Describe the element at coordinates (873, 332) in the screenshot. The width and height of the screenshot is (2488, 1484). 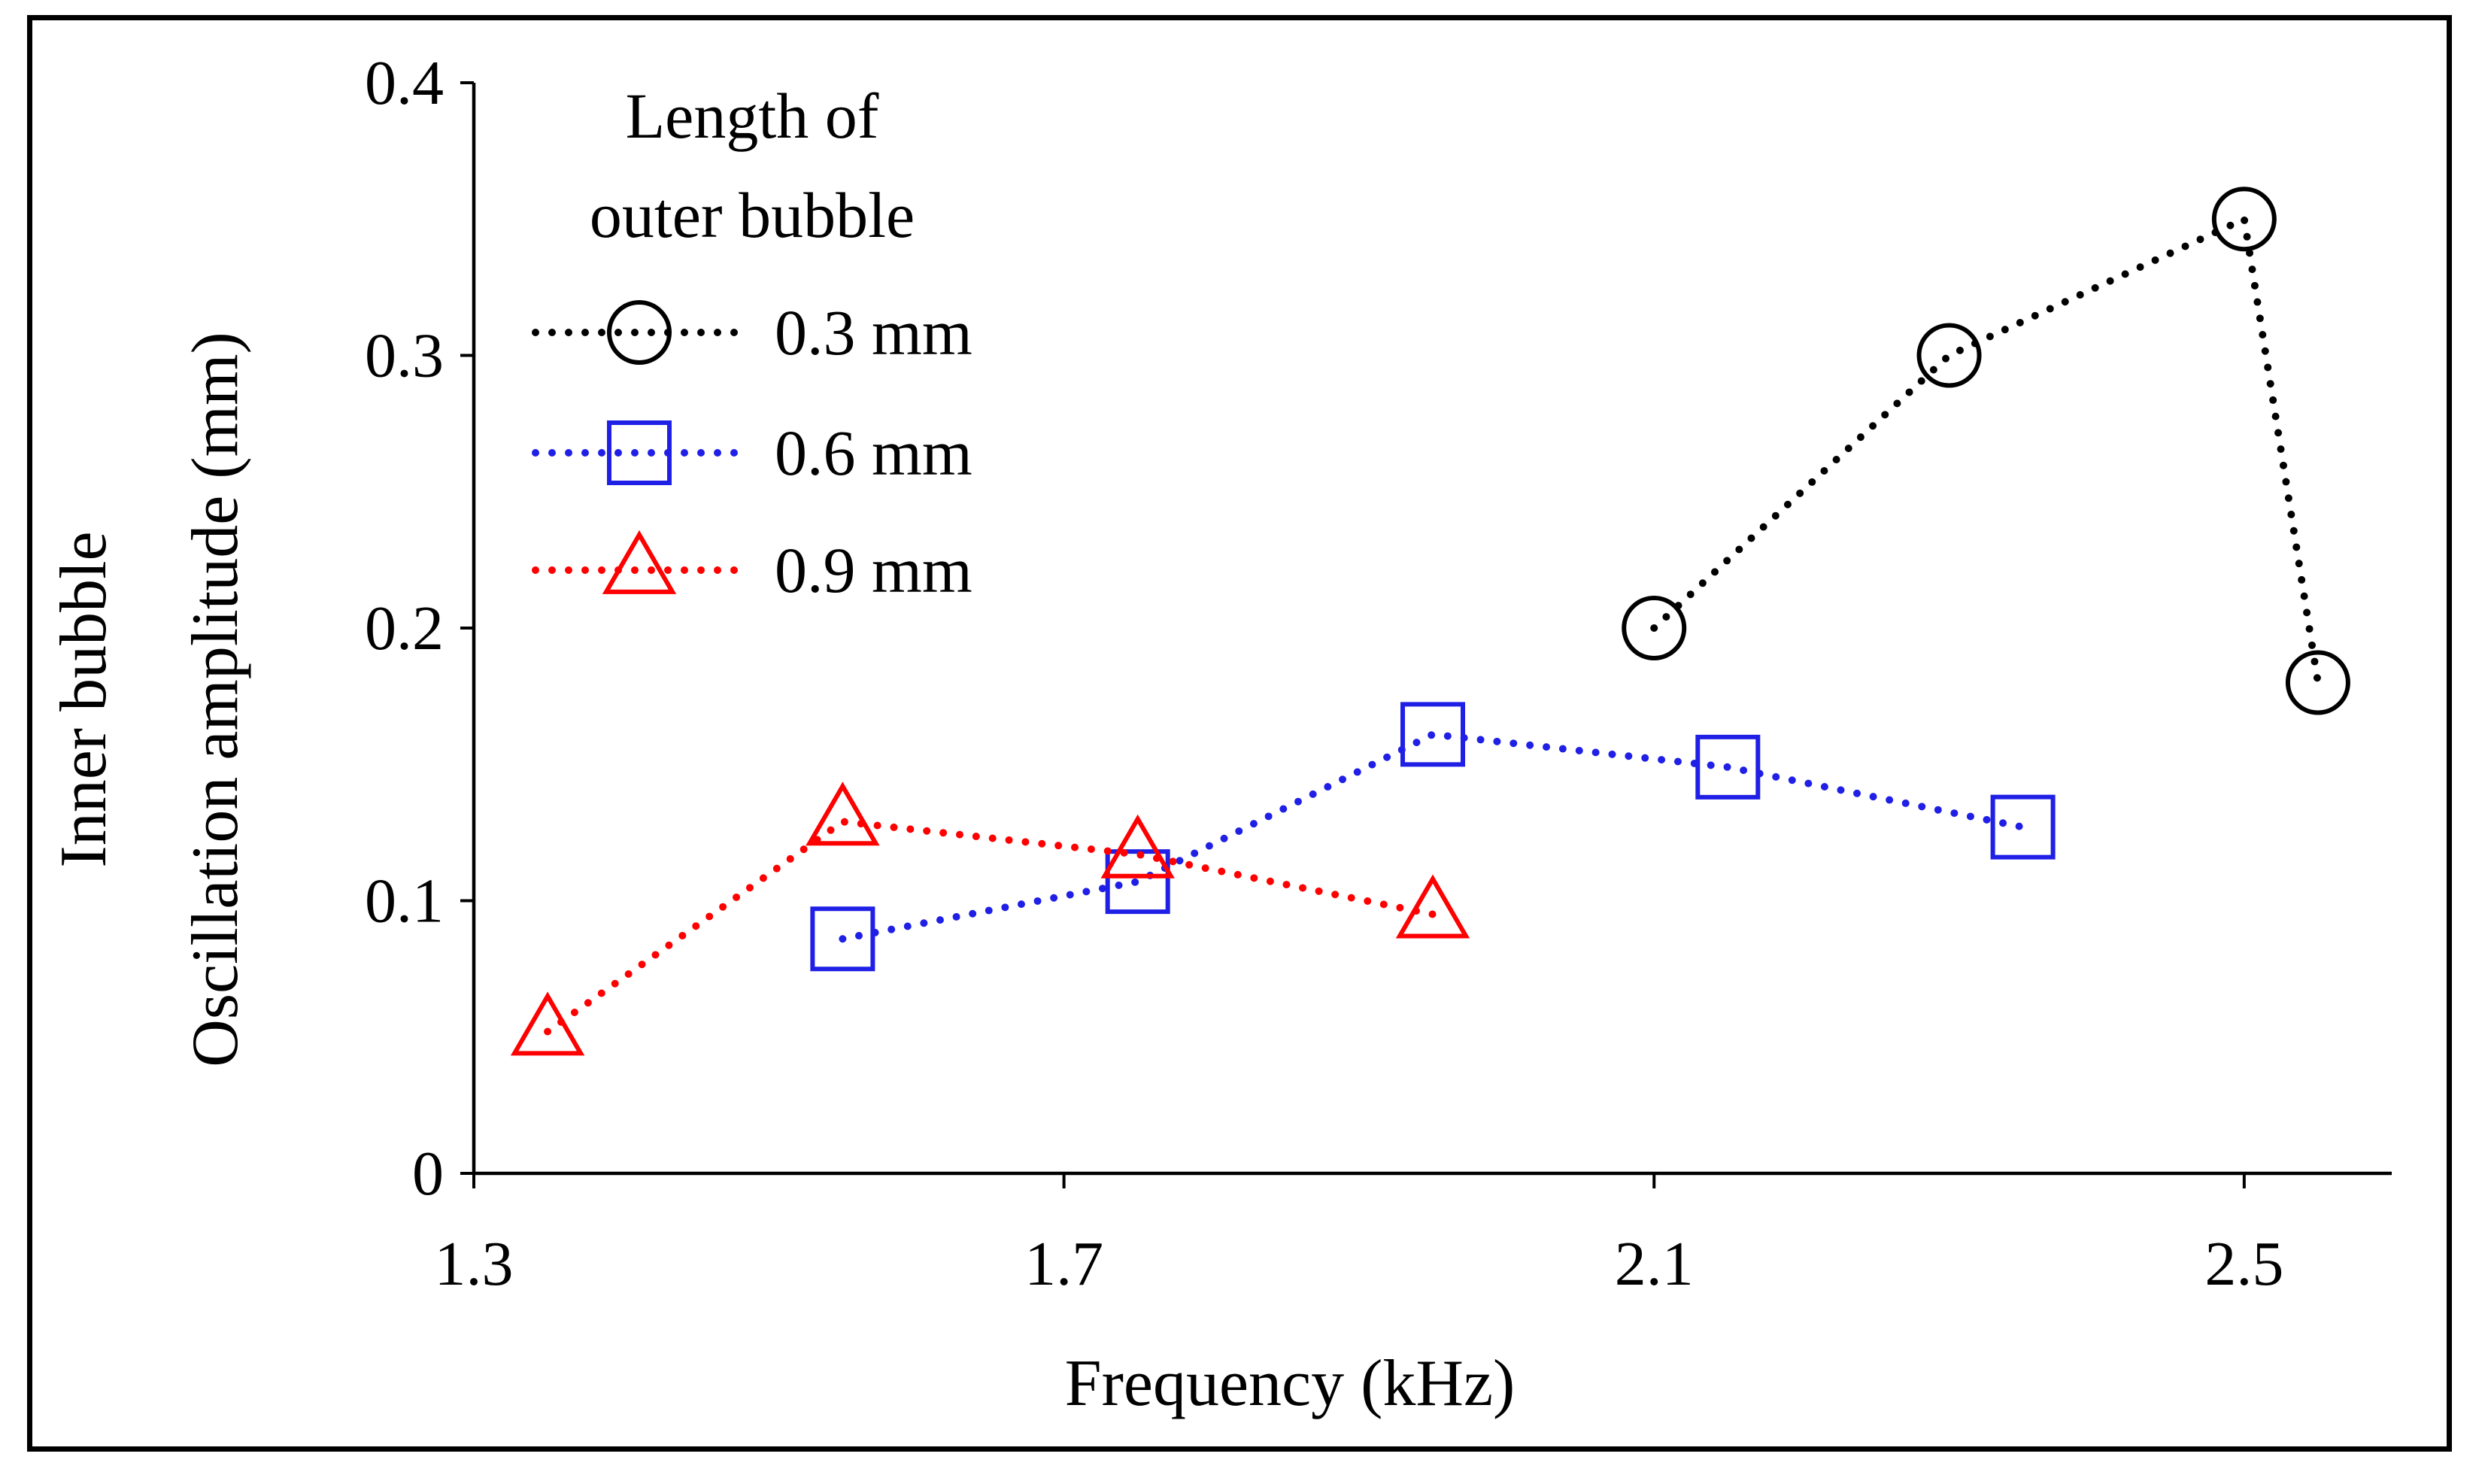
I see `legend-label: 0.3 mm` at that location.